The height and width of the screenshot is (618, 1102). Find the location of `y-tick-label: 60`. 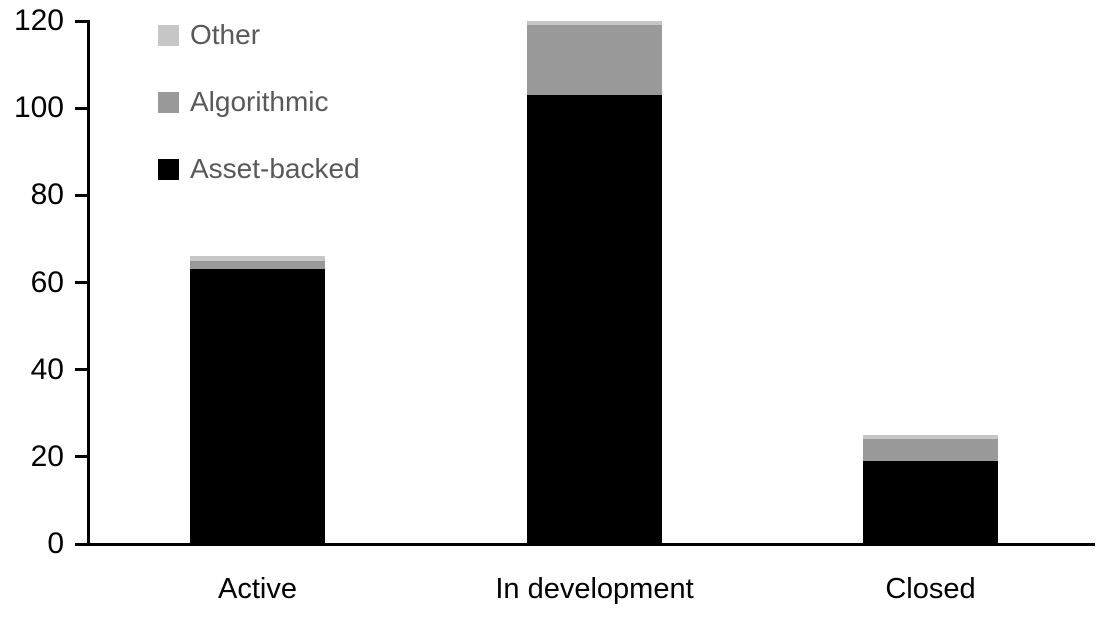

y-tick-label: 60 is located at coordinates (47, 282).